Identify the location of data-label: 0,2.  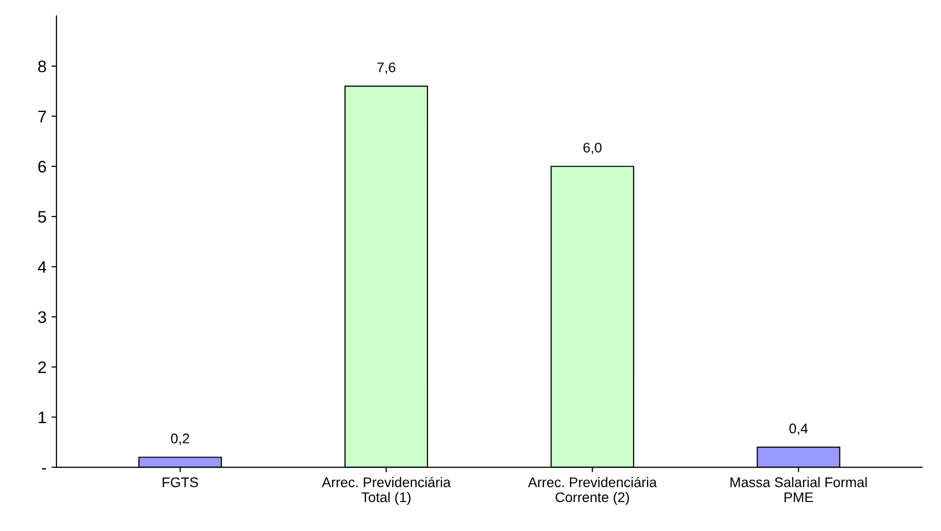
(180, 440).